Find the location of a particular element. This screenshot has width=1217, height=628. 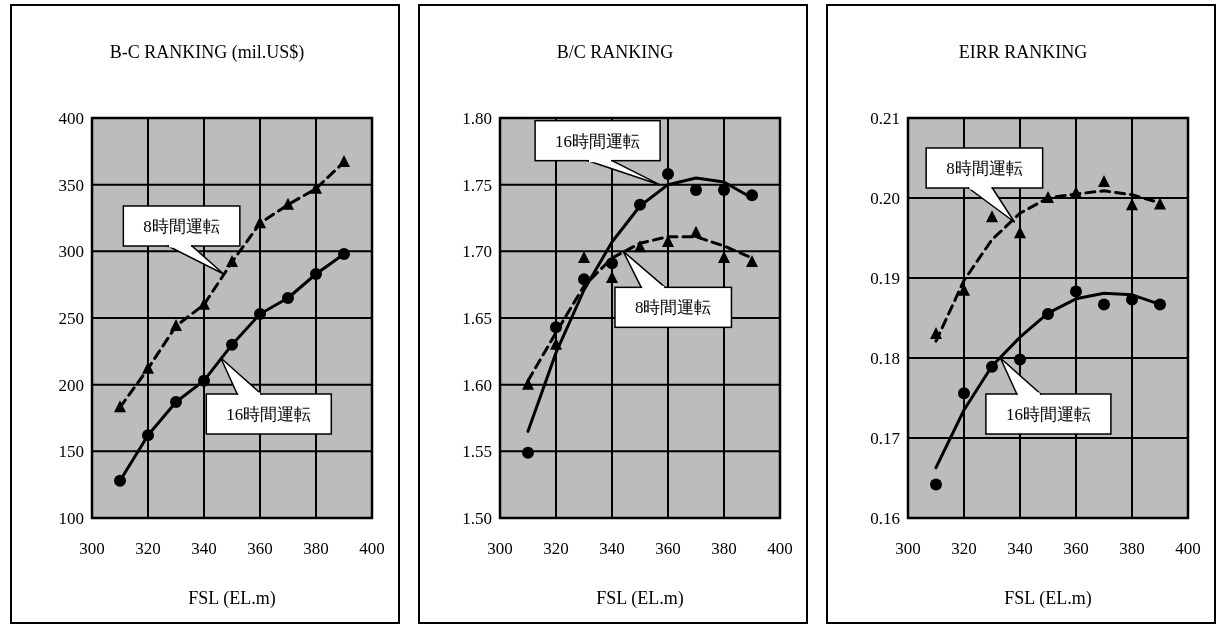

y-tick-label: 0.19 is located at coordinates (885, 278).